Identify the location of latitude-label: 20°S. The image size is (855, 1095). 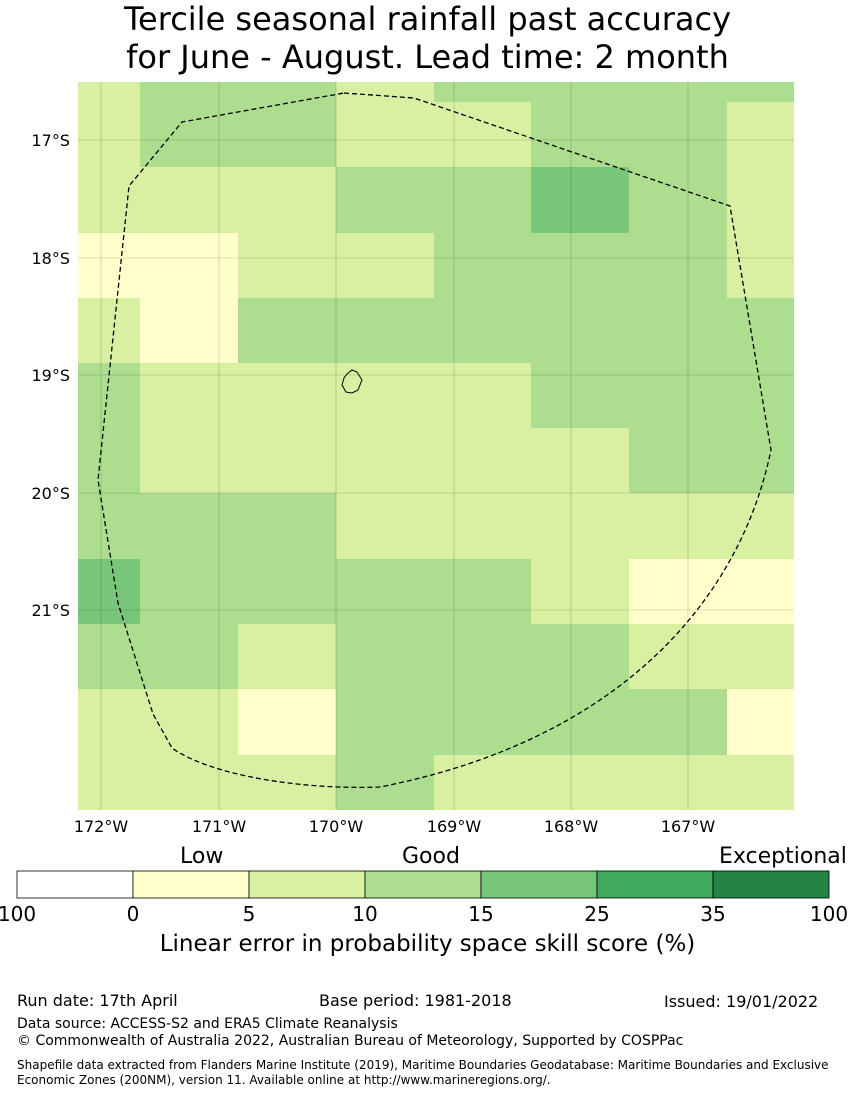
(50, 493).